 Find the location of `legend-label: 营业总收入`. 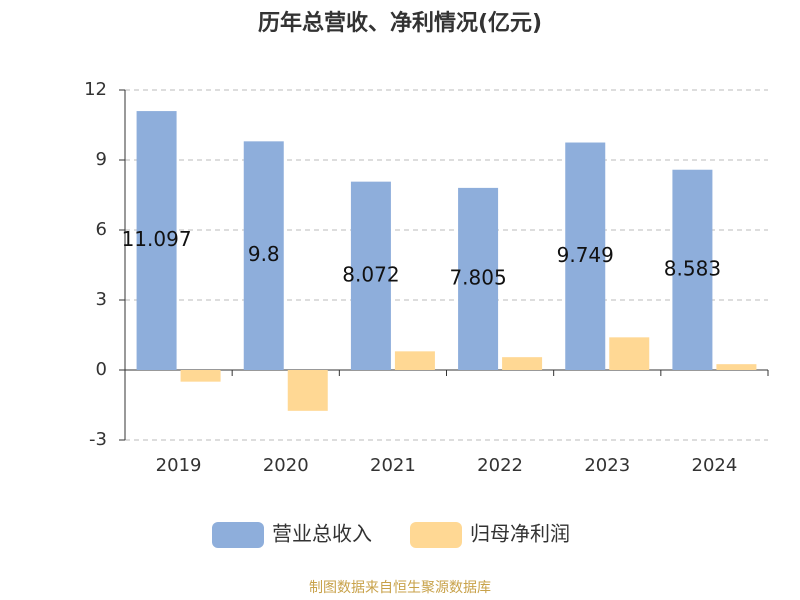

legend-label: 营业总收入 is located at coordinates (322, 534).